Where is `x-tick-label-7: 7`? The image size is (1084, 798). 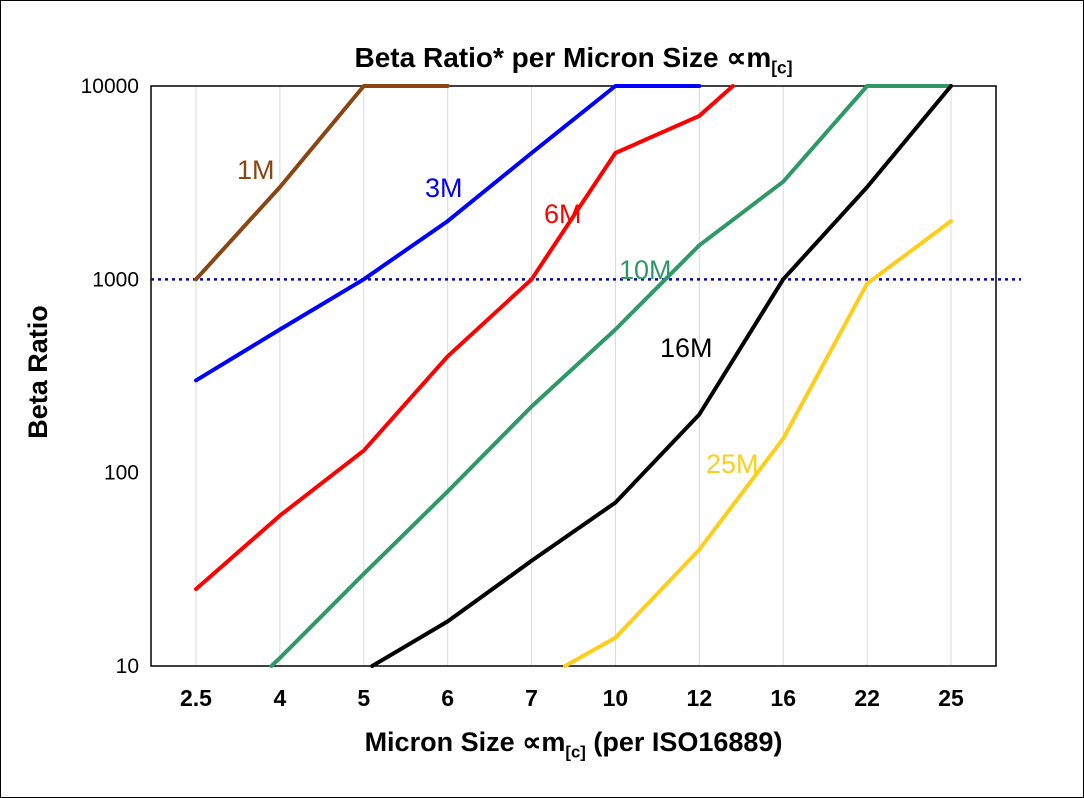
x-tick-label-7: 7 is located at coordinates (531, 698).